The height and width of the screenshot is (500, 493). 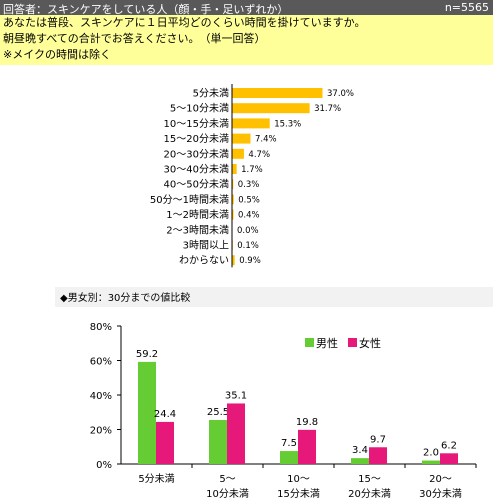 What do you see at coordinates (259, 155) in the screenshot?
I see `value-label: 4.7%` at bounding box center [259, 155].